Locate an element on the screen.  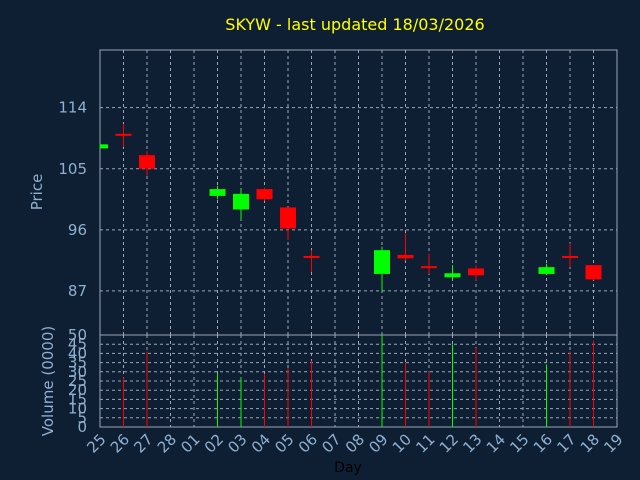
chart-title: SKYW - last updated 18/03/2026 is located at coordinates (354, 24).